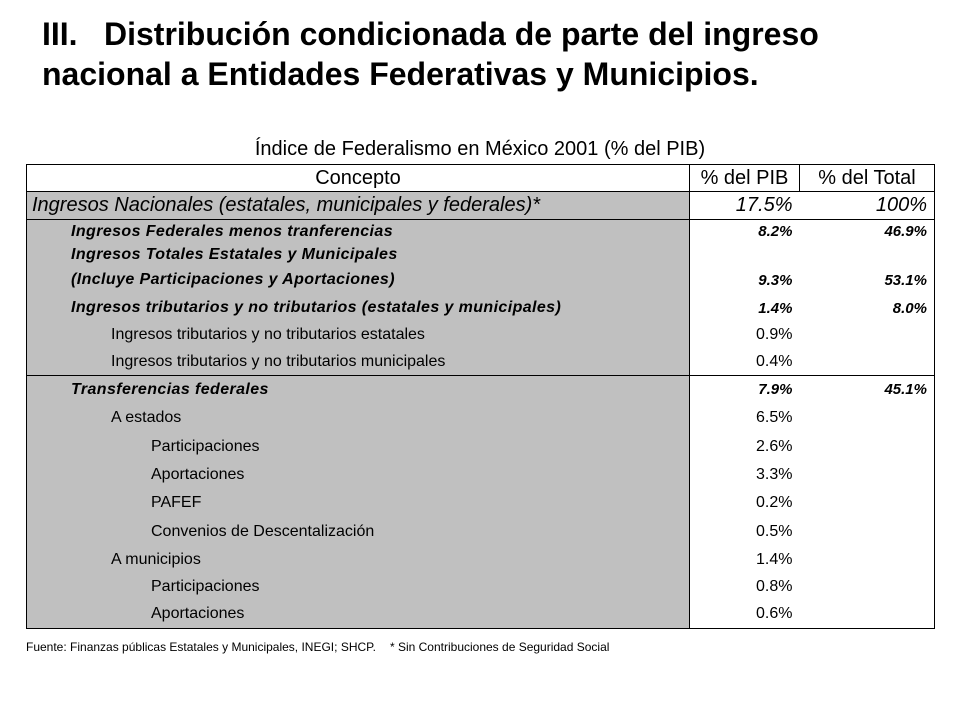 Image resolution: width=960 pixels, height=720 pixels. I want to click on row-total: 8.0%, so click(867, 308).